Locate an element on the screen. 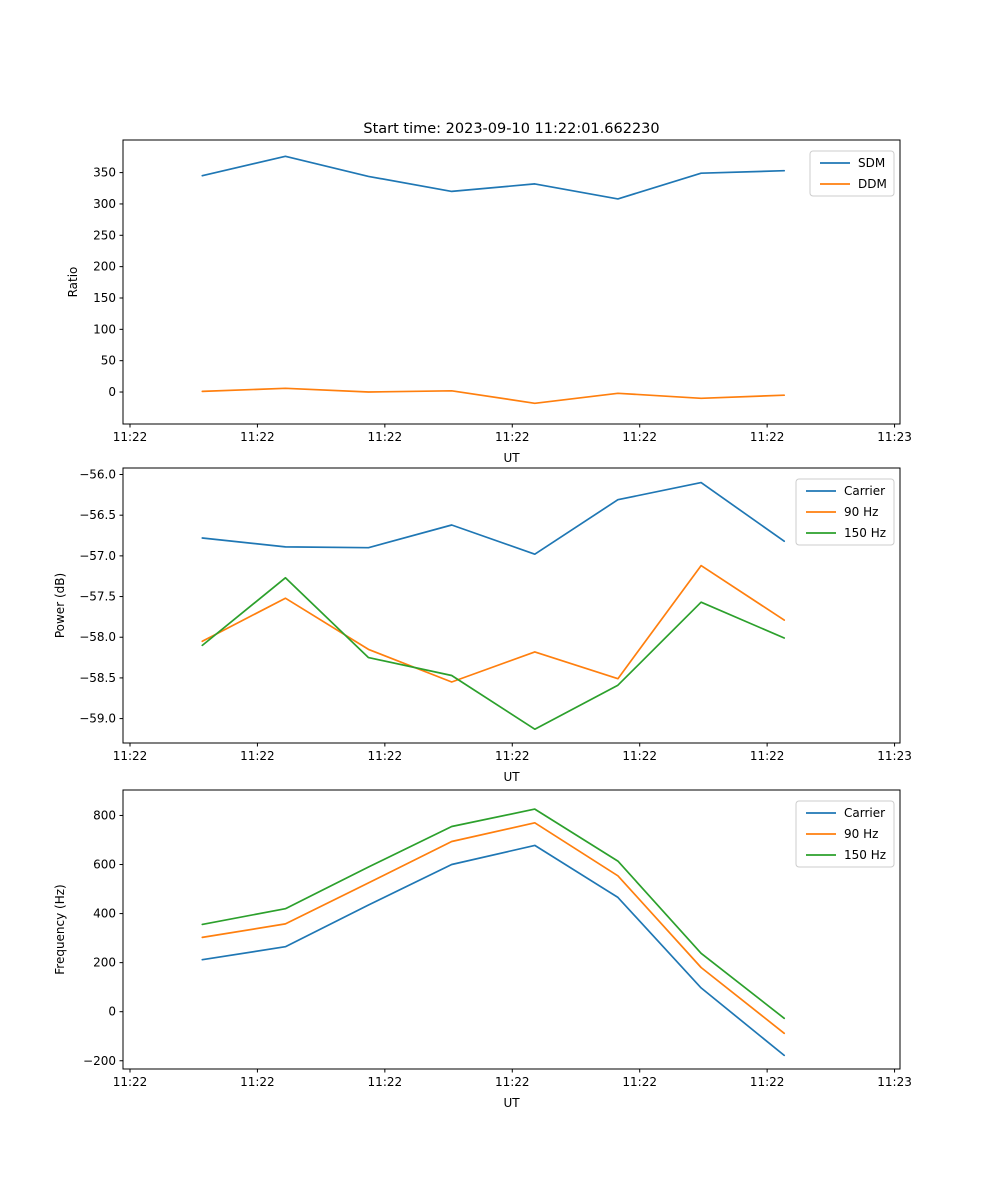 Image resolution: width=1000 pixels, height=1204 pixels. legend: SDM DDM is located at coordinates (852, 173).